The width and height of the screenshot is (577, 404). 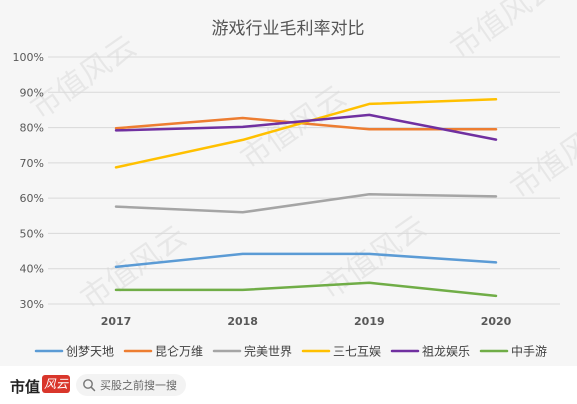 What do you see at coordinates (32, 128) in the screenshot?
I see `y-tick-label: 80%` at bounding box center [32, 128].